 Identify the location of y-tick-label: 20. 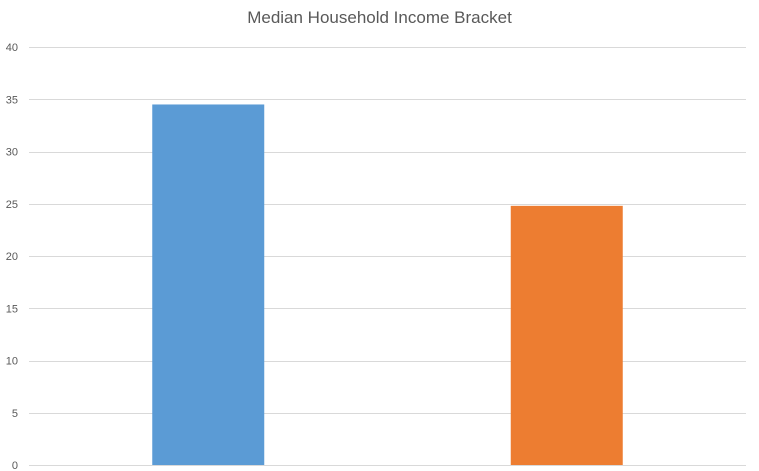
(12, 257).